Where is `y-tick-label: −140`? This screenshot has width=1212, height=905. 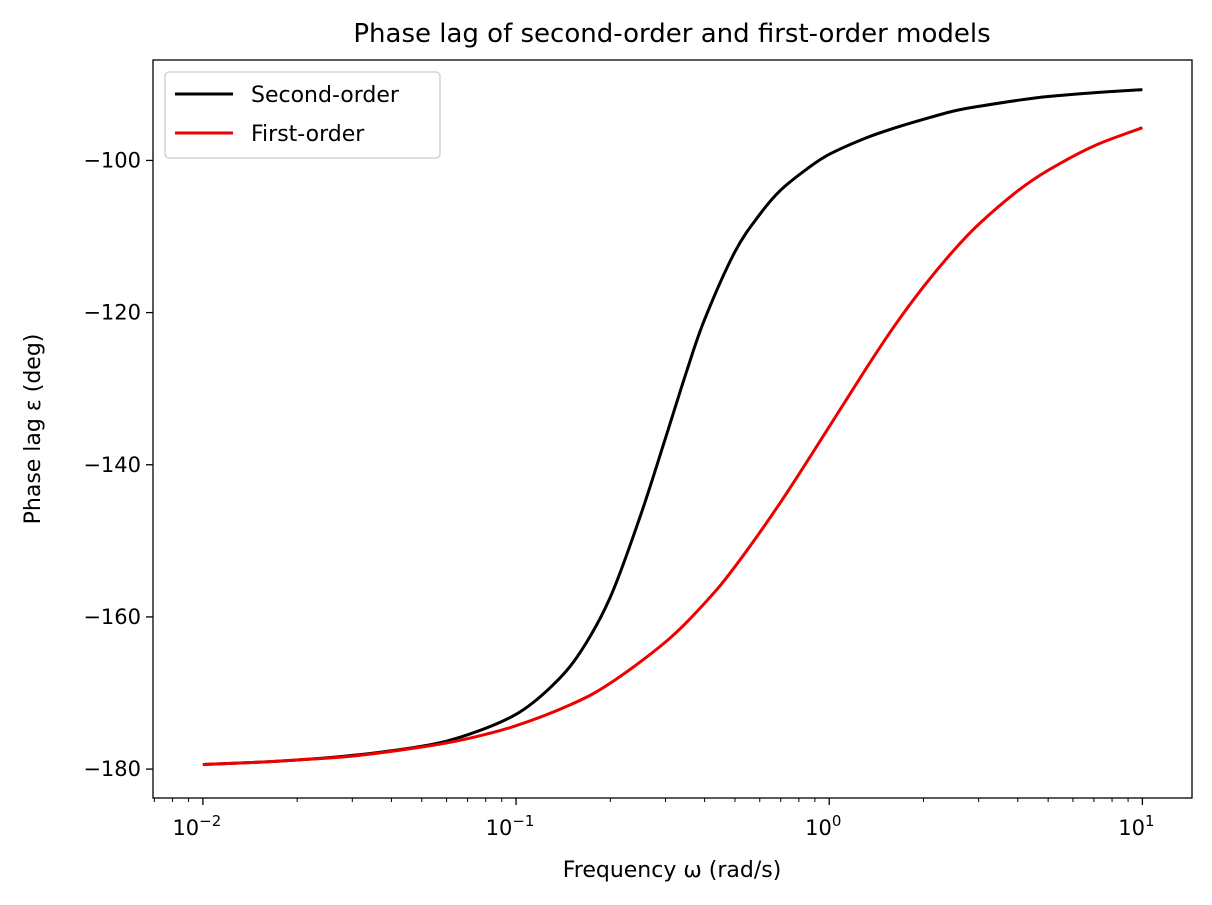 y-tick-label: −140 is located at coordinates (112, 465).